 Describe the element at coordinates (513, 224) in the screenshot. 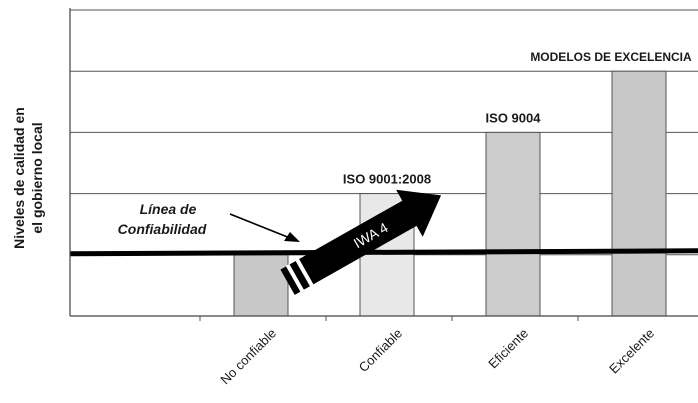

I see `bar-eficiente` at that location.